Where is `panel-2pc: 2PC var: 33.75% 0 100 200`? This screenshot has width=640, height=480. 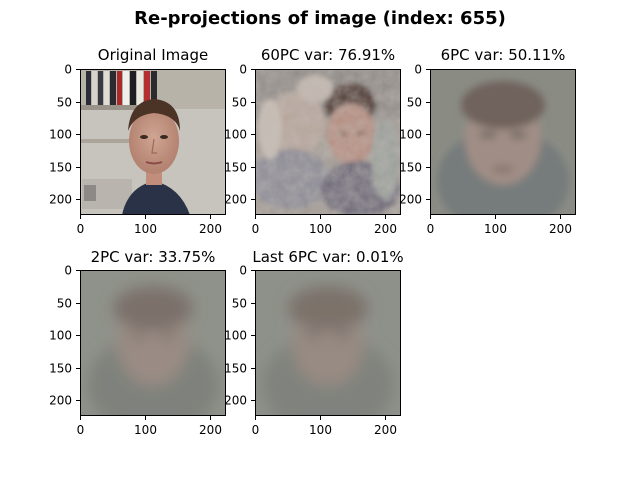 panel-2pc: 2PC var: 33.75% 0 100 200 is located at coordinates (137, 342).